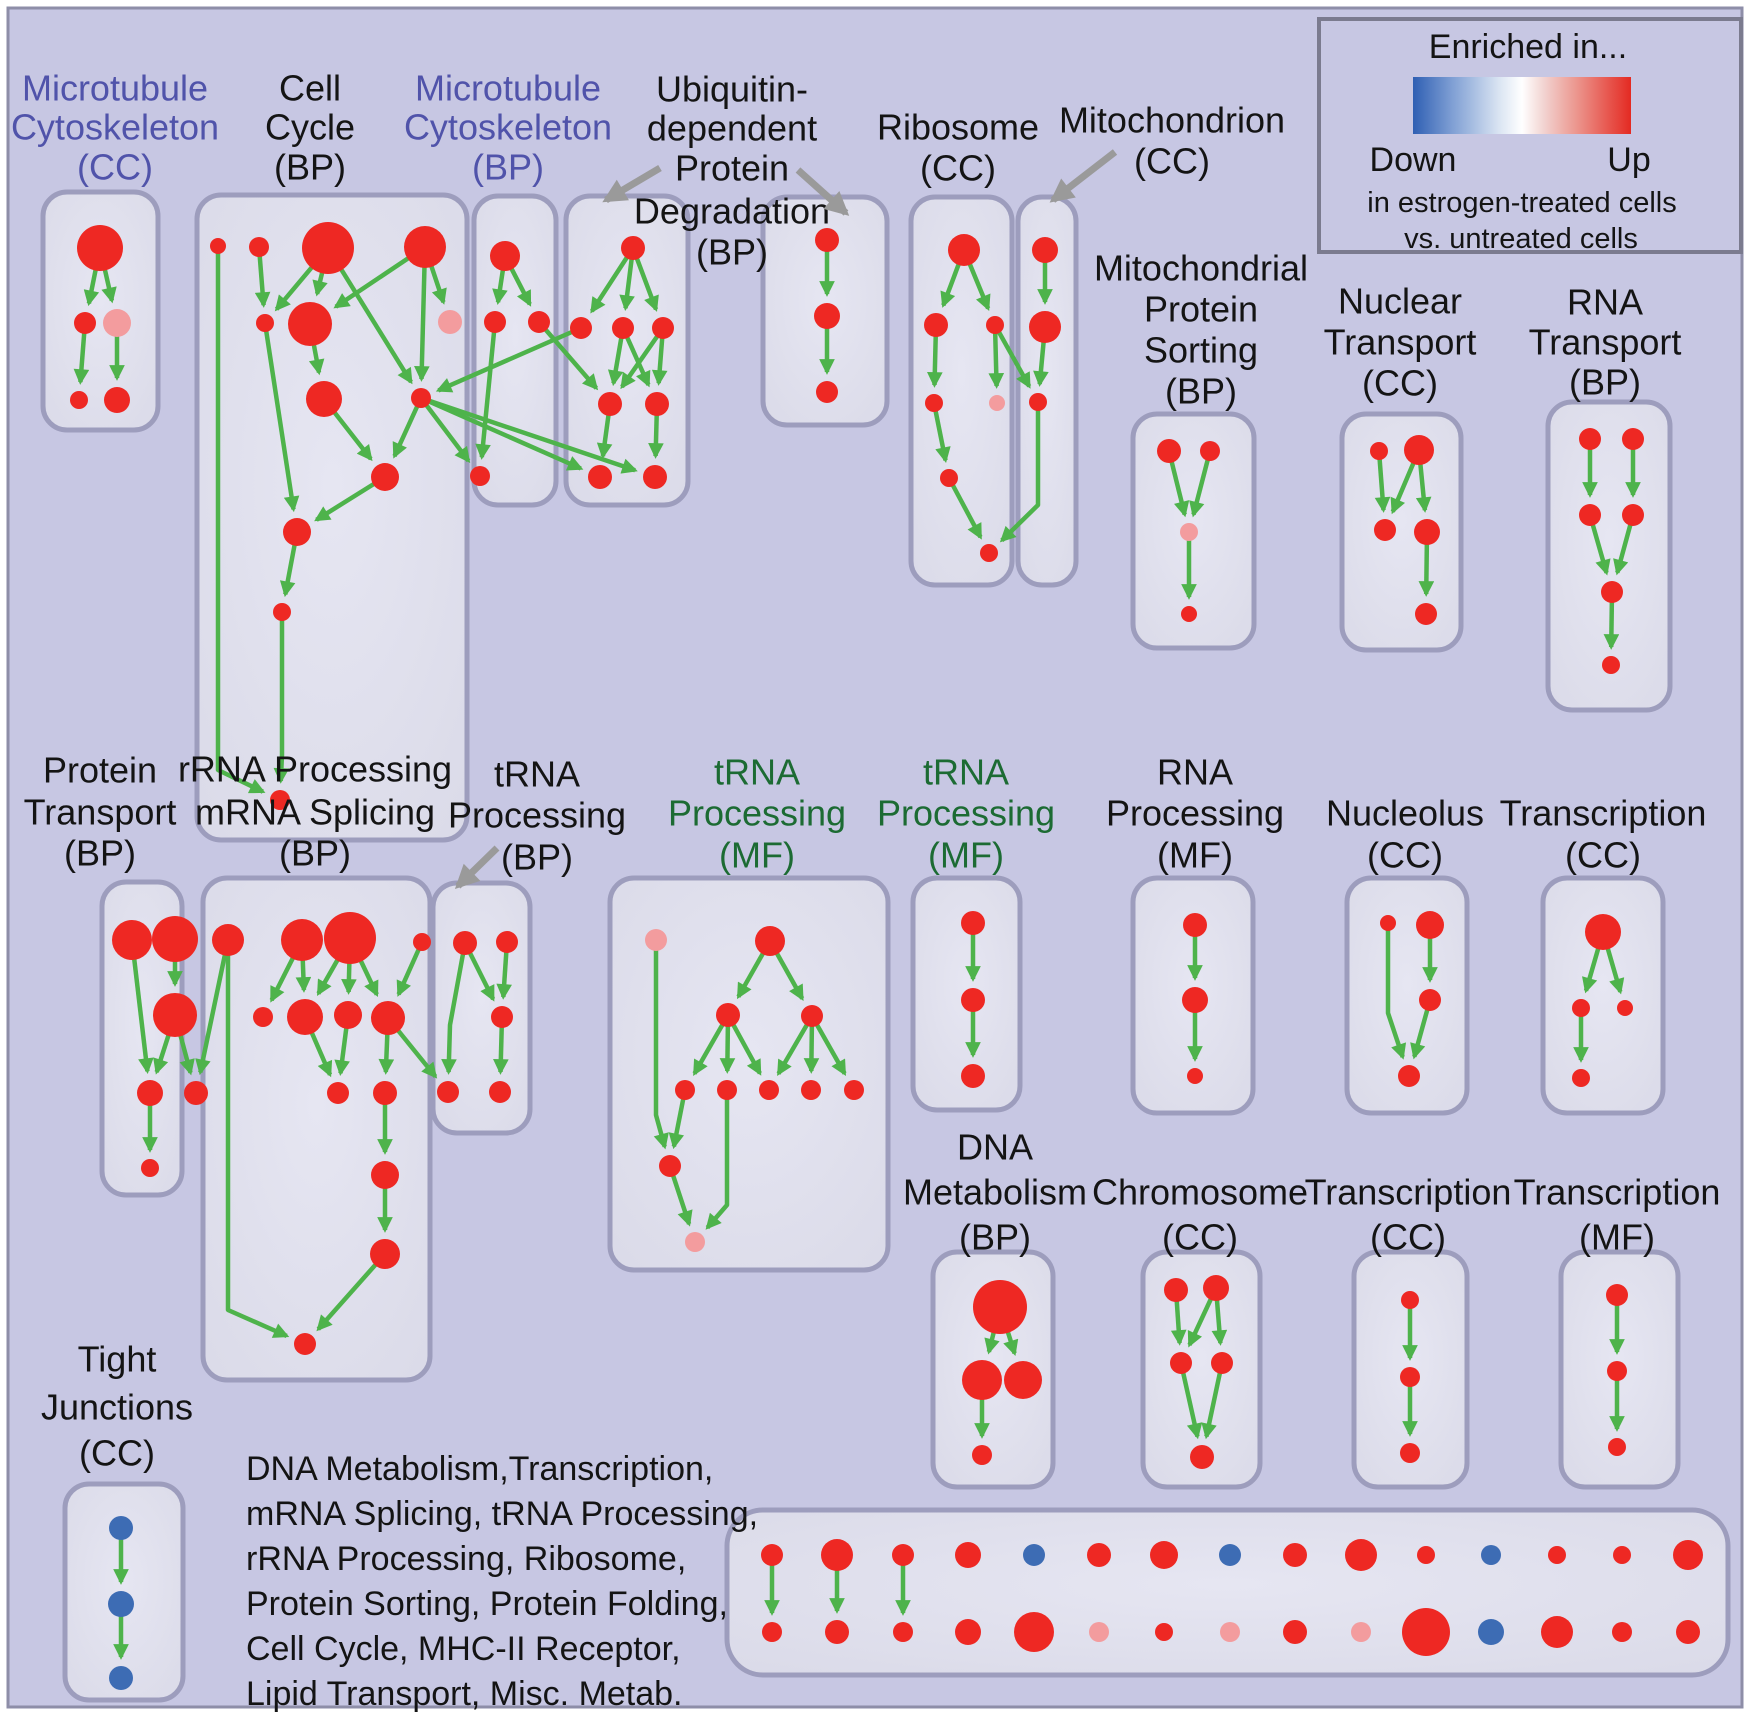 The height and width of the screenshot is (1715, 1750). I want to click on go-term-node-grid.t3, so click(968, 1555).